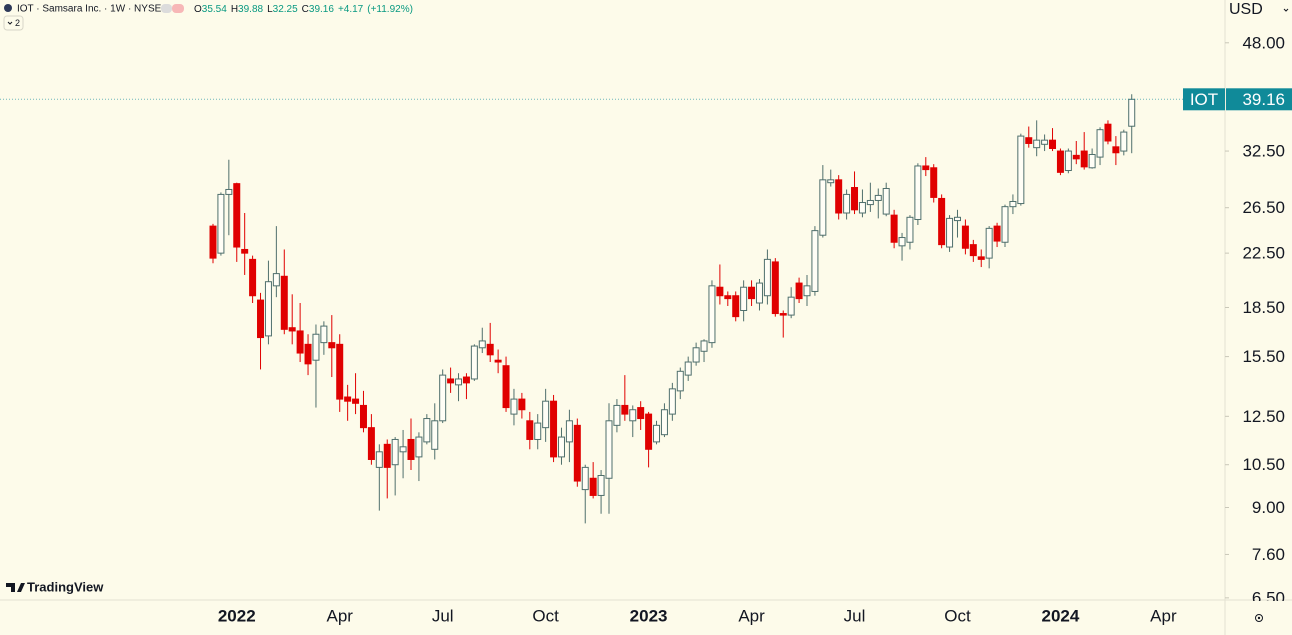 This screenshot has height=635, width=1292. Describe the element at coordinates (1246, 9) in the screenshot. I see `currency: USD` at that location.